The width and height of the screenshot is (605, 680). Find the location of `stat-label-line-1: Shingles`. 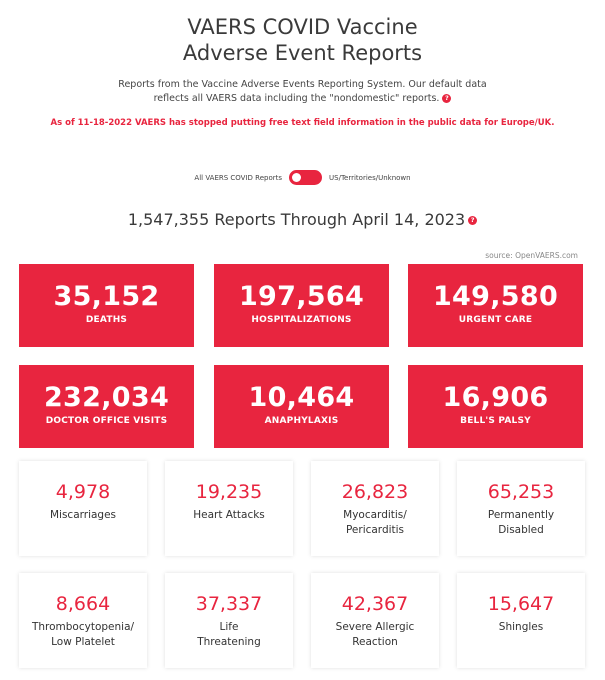

stat-label-line-1: Shingles is located at coordinates (521, 627).